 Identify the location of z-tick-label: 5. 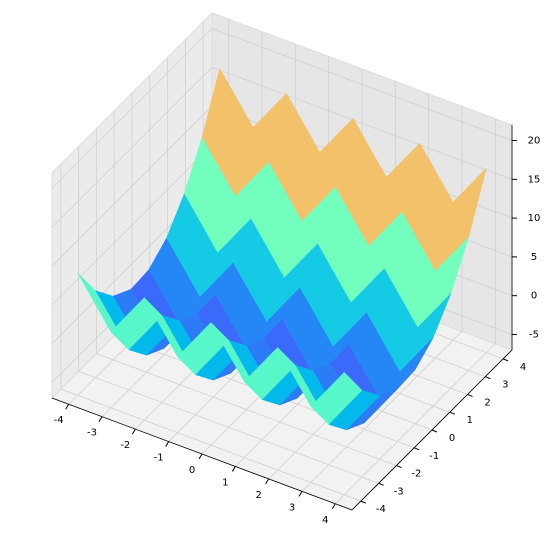
(534, 257).